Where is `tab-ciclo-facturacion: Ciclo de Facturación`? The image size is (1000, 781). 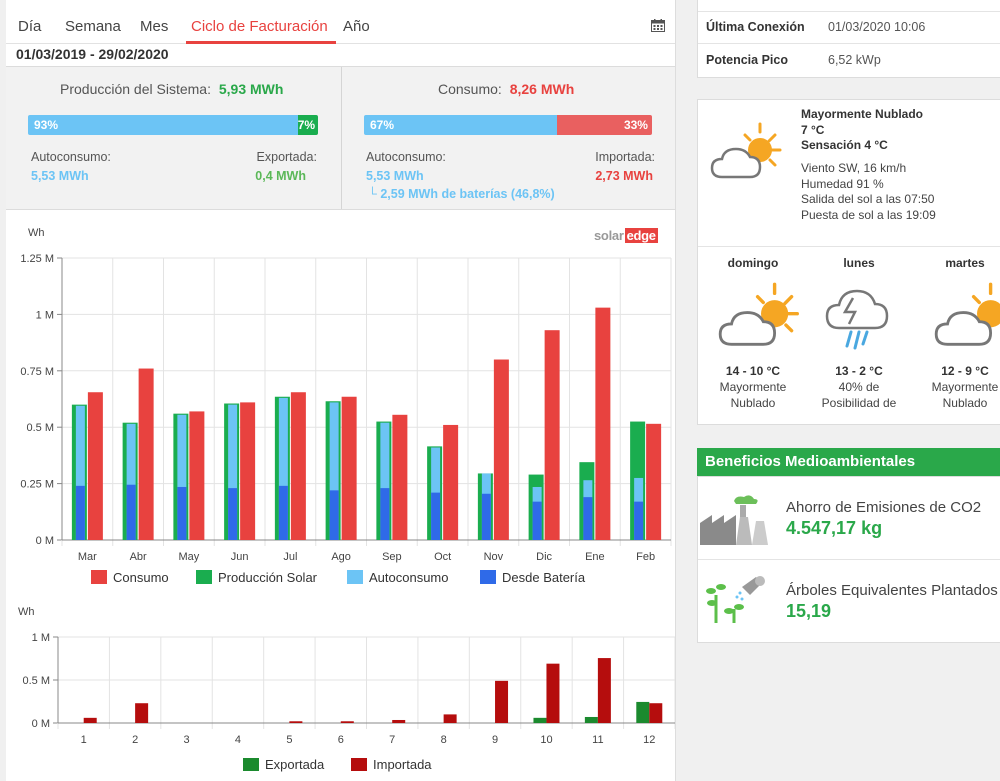
tab-ciclo-facturacion: Ciclo de Facturación is located at coordinates (259, 26).